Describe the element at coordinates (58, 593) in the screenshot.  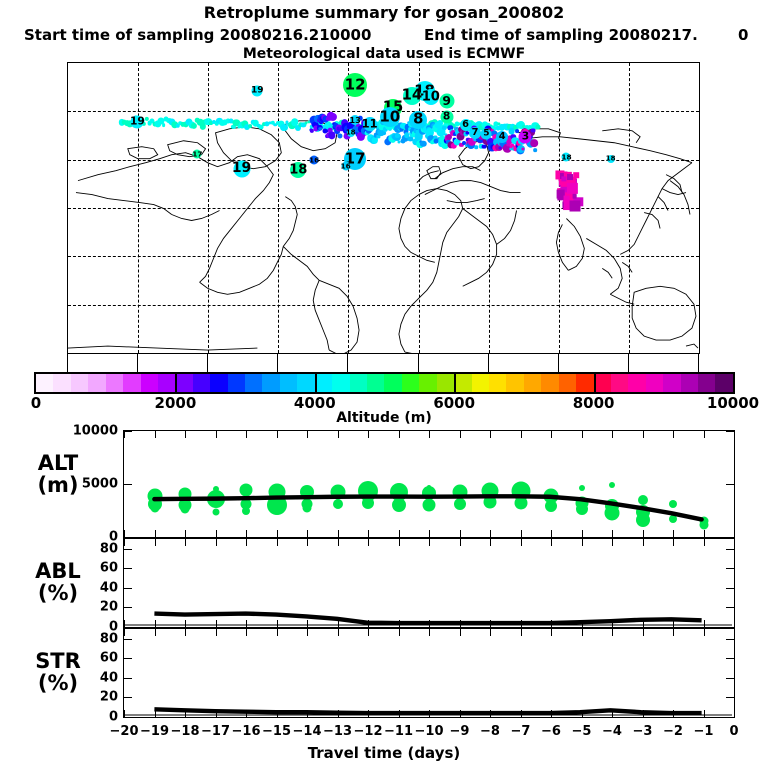
I see `abl-label-line2: (%)` at that location.